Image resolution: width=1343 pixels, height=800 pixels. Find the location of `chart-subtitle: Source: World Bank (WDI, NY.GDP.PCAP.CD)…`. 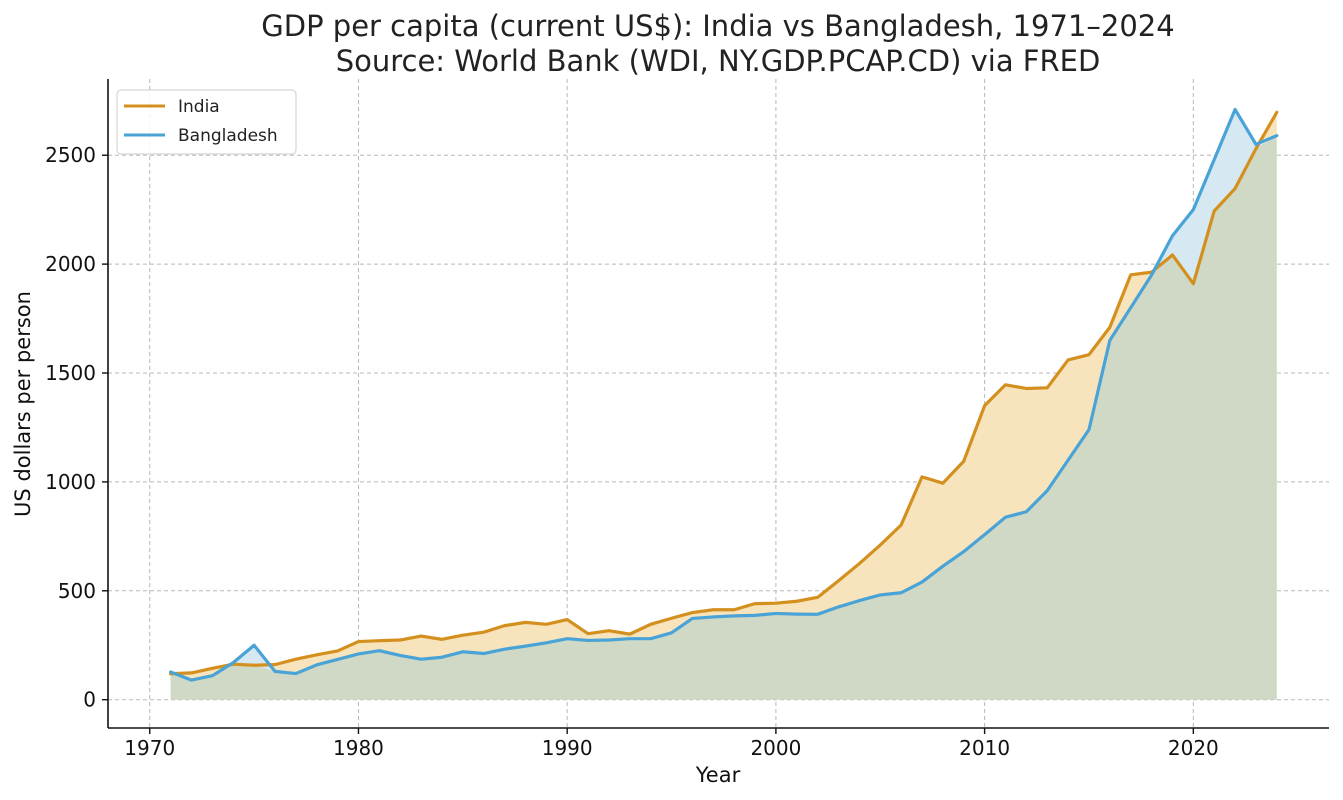

chart-subtitle: Source: World Bank (WDI, NY.GDP.PCAP.CD)… is located at coordinates (718, 61).